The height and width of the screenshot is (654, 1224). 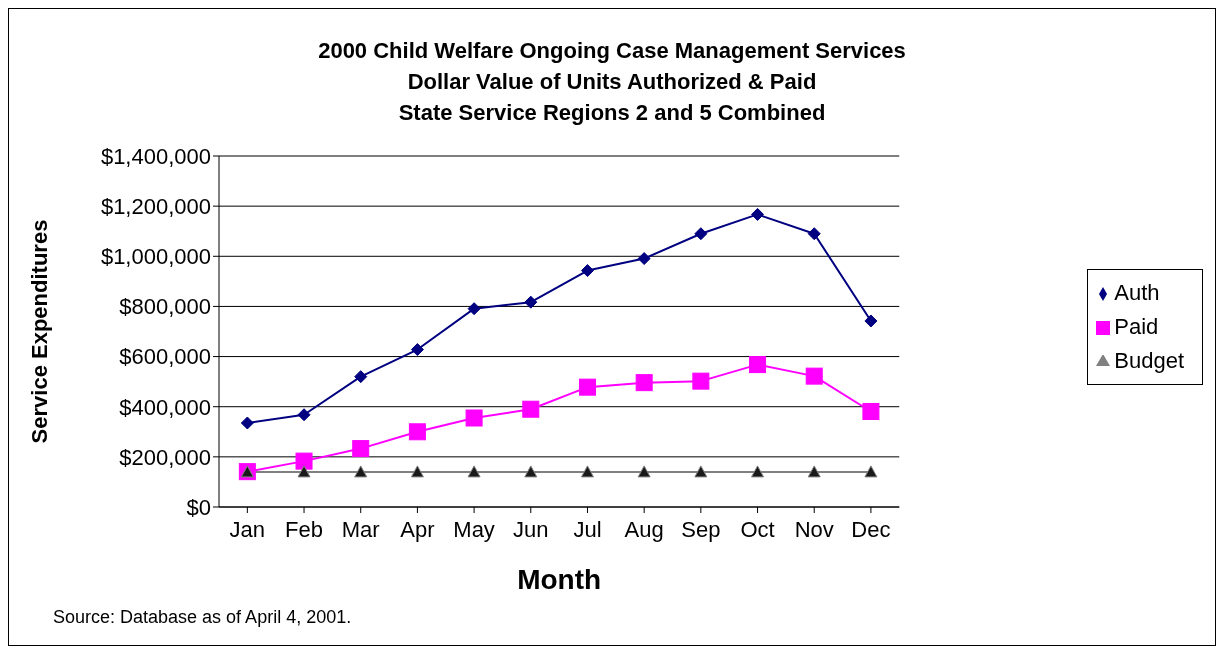 What do you see at coordinates (165, 307) in the screenshot?
I see `y-tick-label: $800,000` at bounding box center [165, 307].